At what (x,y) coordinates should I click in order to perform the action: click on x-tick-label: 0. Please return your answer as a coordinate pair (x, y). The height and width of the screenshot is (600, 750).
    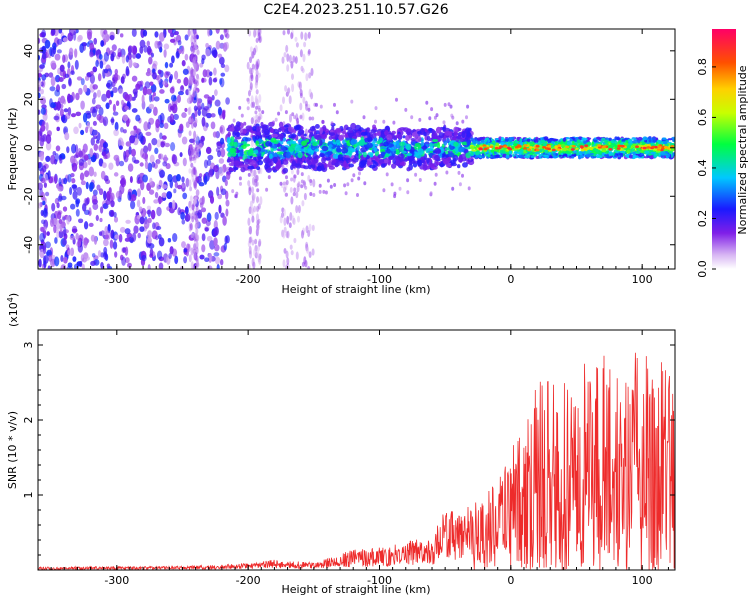
    Looking at the image, I should click on (510, 580).